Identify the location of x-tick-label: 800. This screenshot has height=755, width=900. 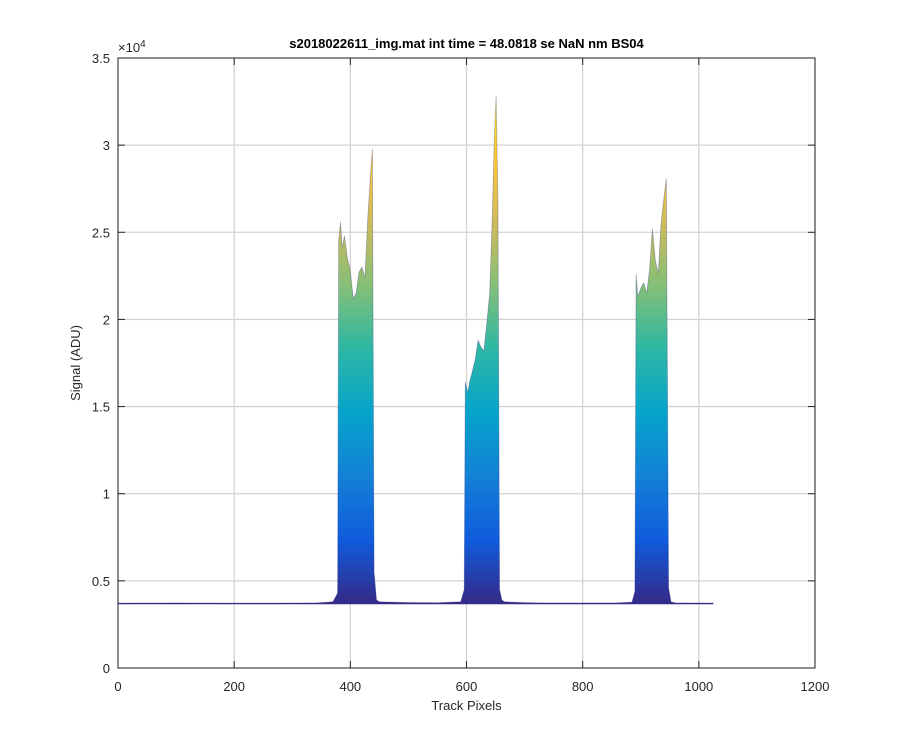
(583, 686).